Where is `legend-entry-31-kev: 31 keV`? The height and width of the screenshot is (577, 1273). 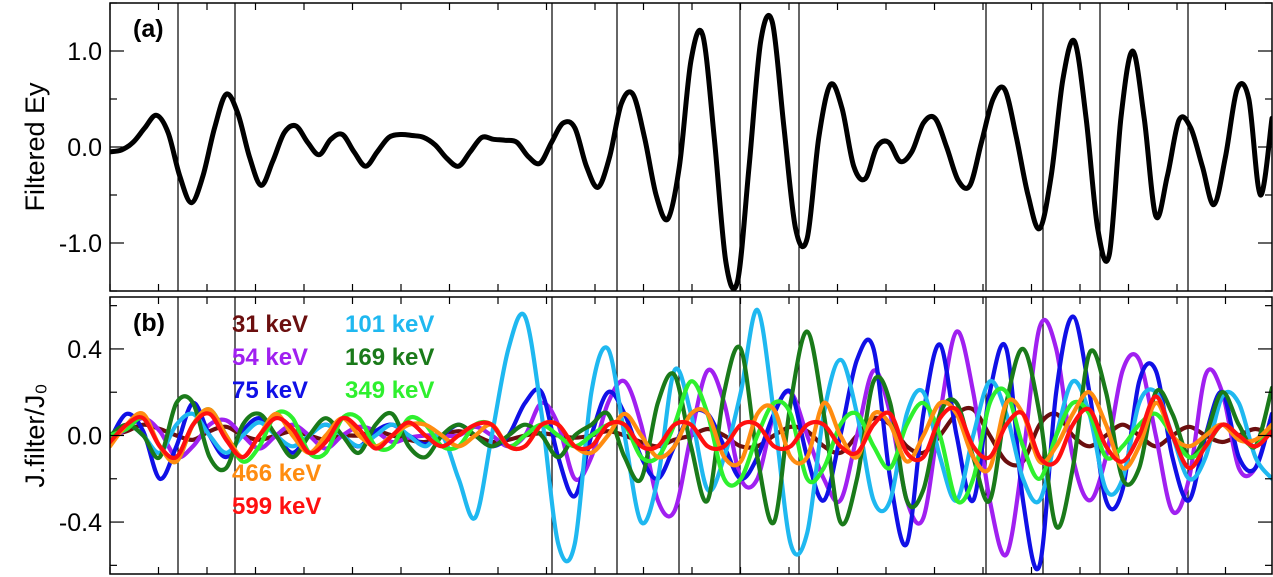 legend-entry-31-kev: 31 keV is located at coordinates (270, 324).